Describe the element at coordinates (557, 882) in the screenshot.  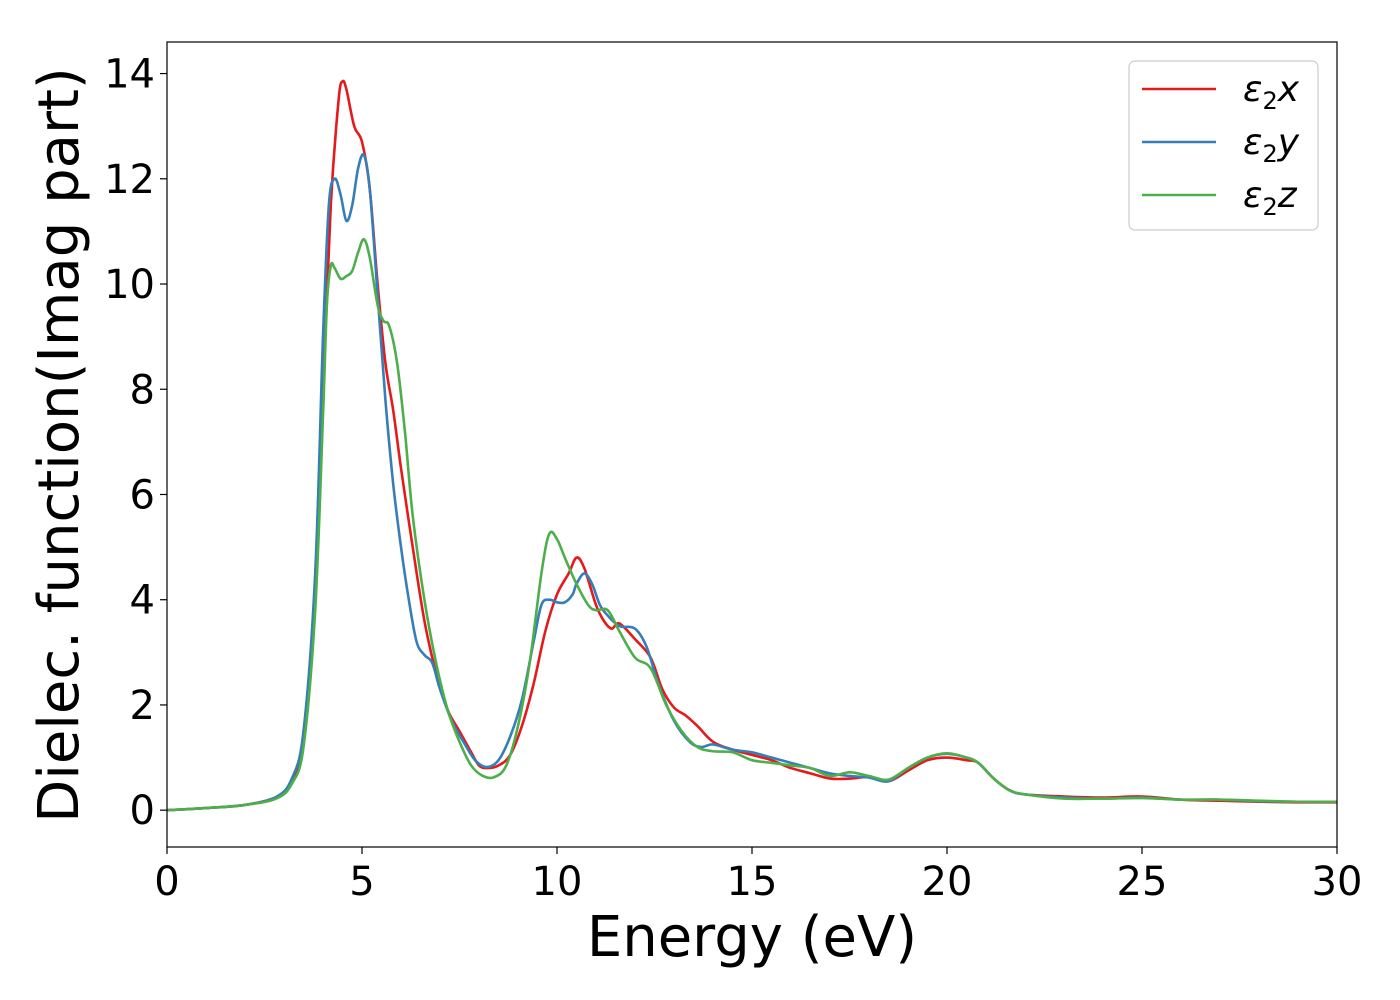
I see `x-tick-label: 10` at that location.